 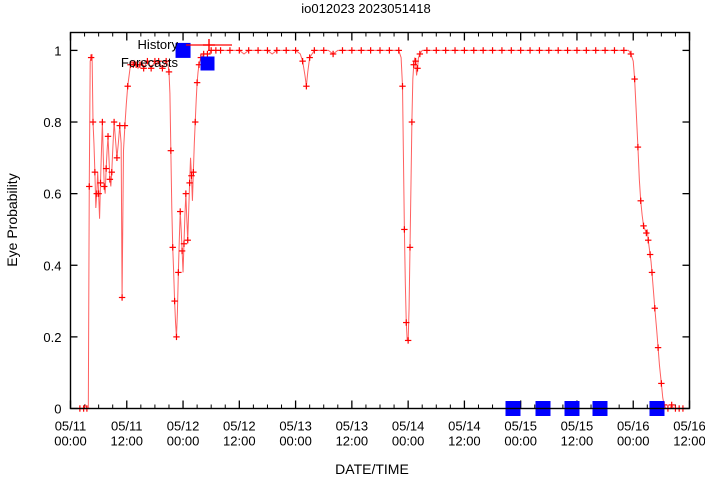 I want to click on forecast-square-marker, so click(x=183, y=50).